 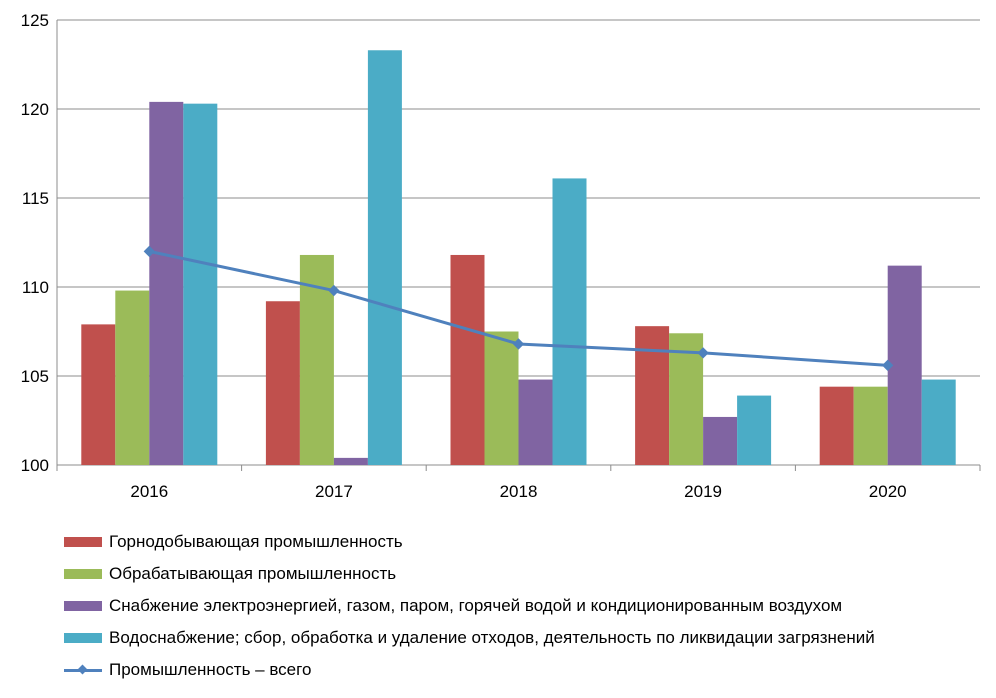 I want to click on legend-swatch-energy, so click(x=83, y=606).